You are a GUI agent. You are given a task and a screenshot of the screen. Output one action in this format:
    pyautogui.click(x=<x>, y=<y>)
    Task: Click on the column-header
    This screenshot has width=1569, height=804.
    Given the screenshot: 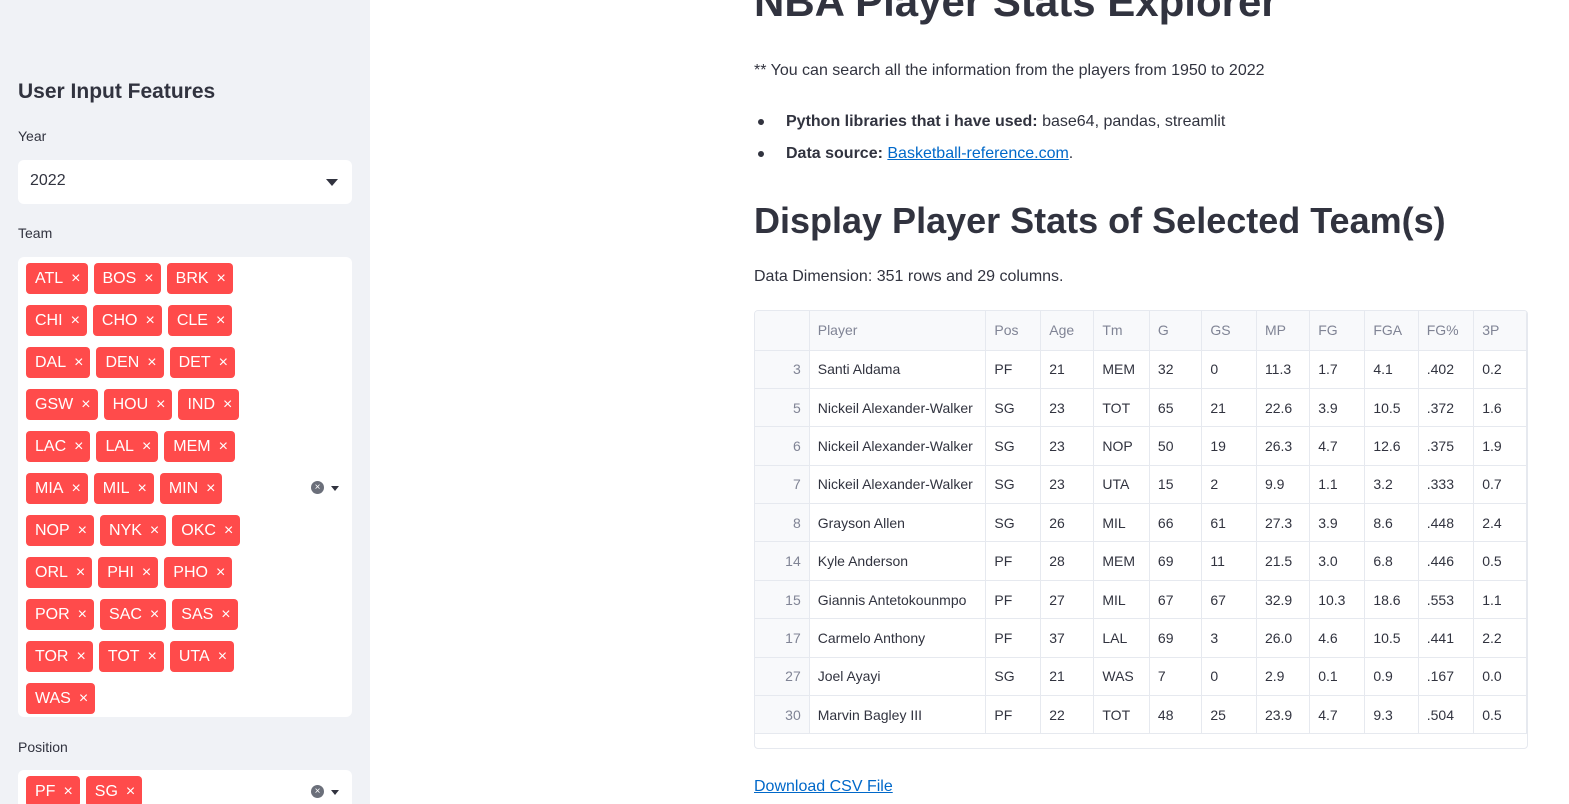 What is the action you would take?
    pyautogui.click(x=782, y=331)
    